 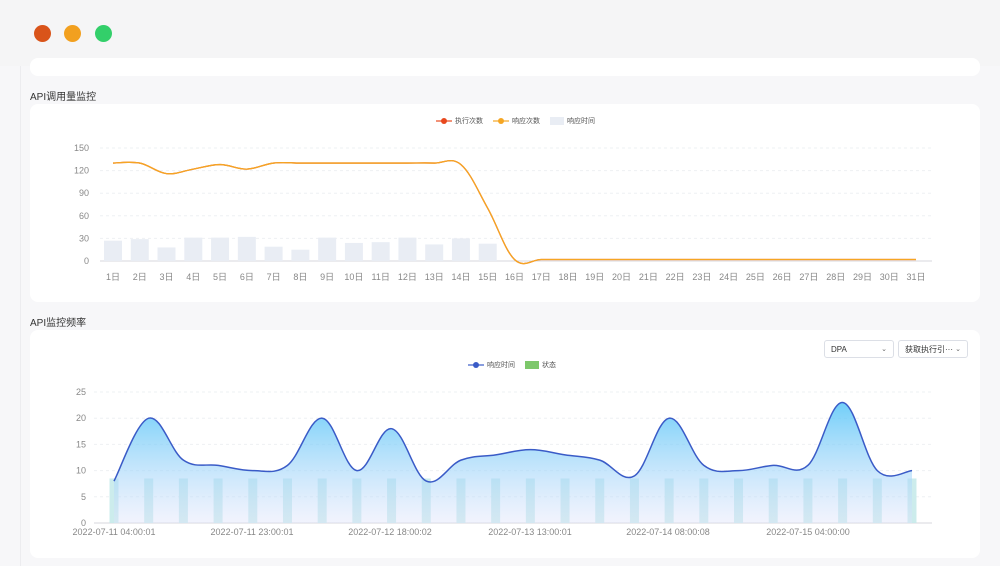 What do you see at coordinates (58, 323) in the screenshot?
I see `api-freq-section-title: API监控频率` at bounding box center [58, 323].